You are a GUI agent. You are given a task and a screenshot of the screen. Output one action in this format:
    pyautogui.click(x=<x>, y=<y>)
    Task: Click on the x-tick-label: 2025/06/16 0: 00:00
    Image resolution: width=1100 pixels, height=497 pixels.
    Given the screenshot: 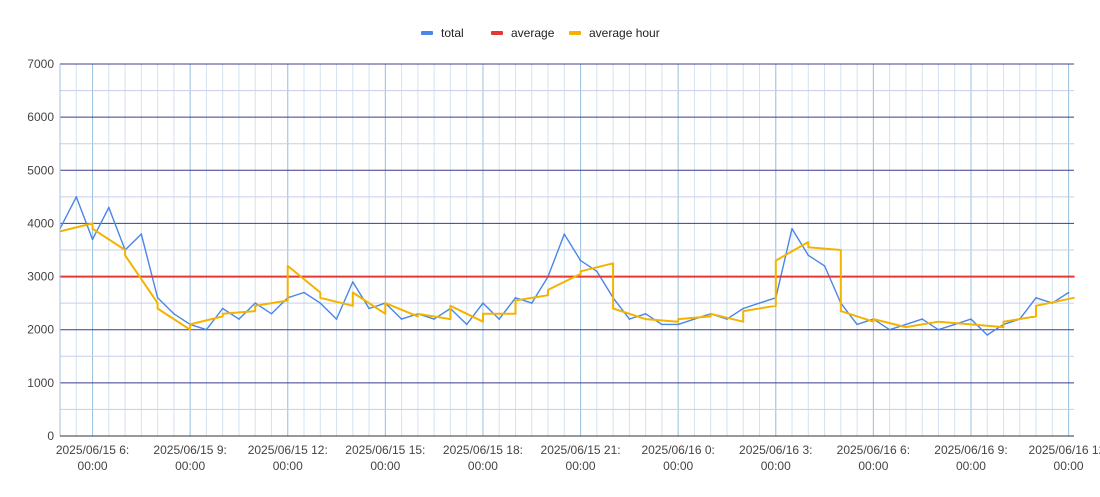 What is the action you would take?
    pyautogui.click(x=677, y=458)
    